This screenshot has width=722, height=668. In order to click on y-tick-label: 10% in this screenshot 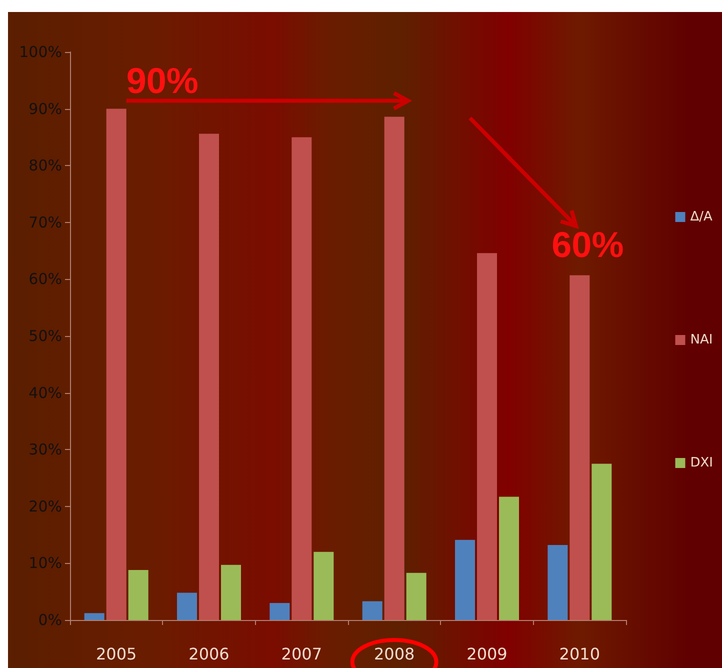, I will do `click(45, 563)`.